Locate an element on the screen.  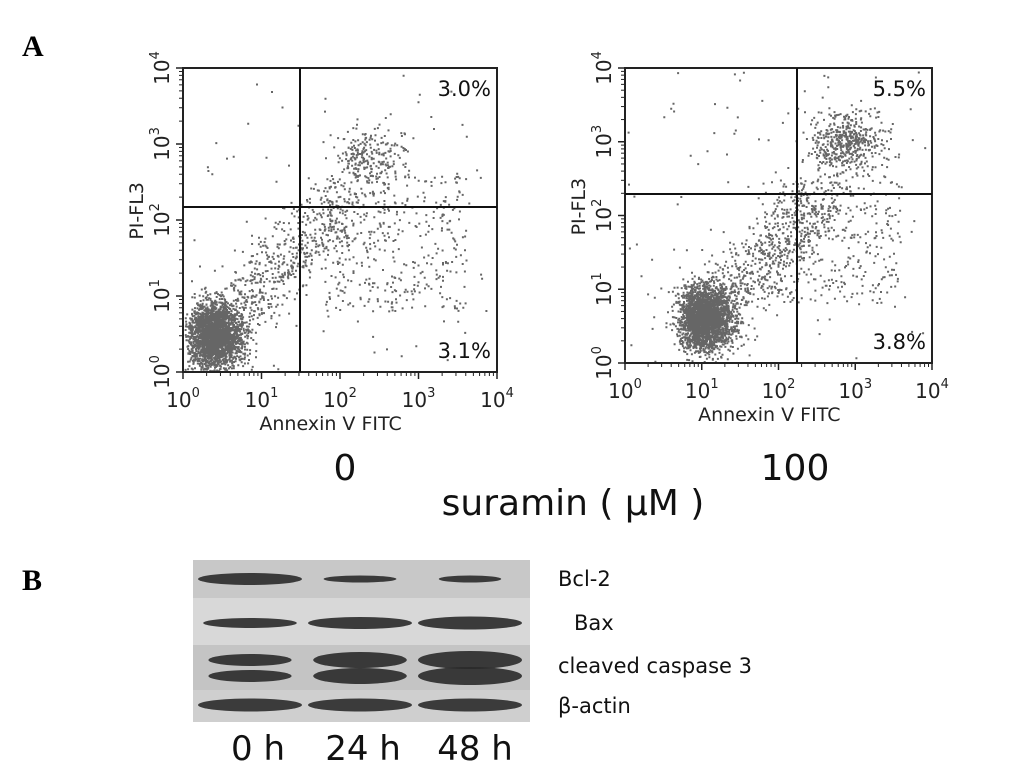
quadrant-percent: 3.8% is located at coordinates (899, 342).